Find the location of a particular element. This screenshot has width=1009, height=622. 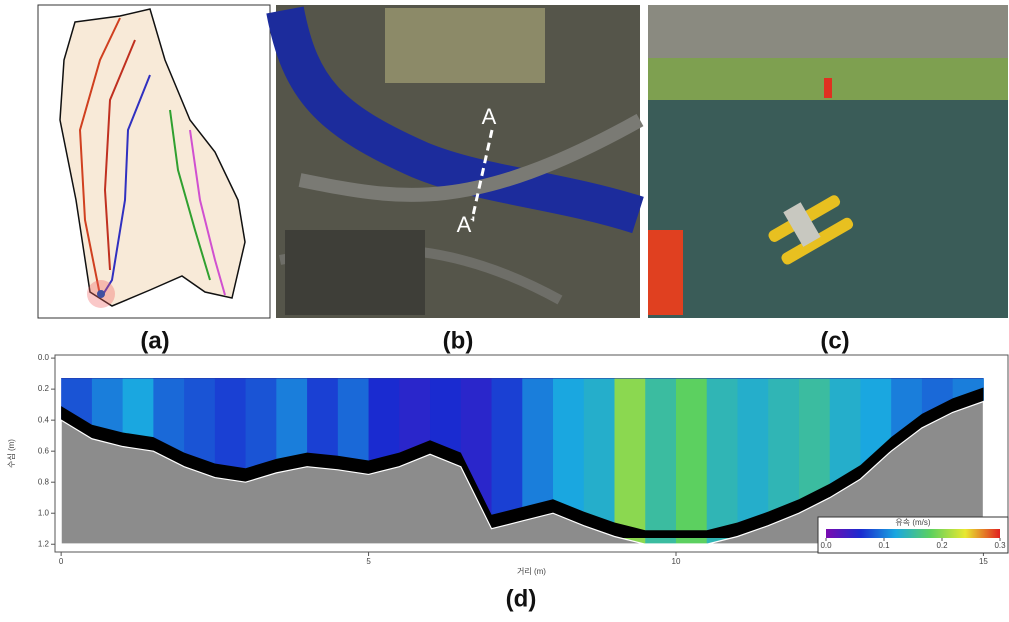

colorbar-tick-label: 0.0 is located at coordinates (826, 545).